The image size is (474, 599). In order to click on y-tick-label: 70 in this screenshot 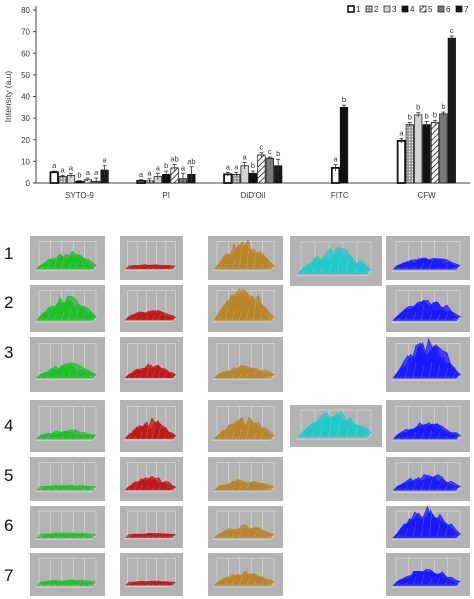, I will do `click(25, 32)`.